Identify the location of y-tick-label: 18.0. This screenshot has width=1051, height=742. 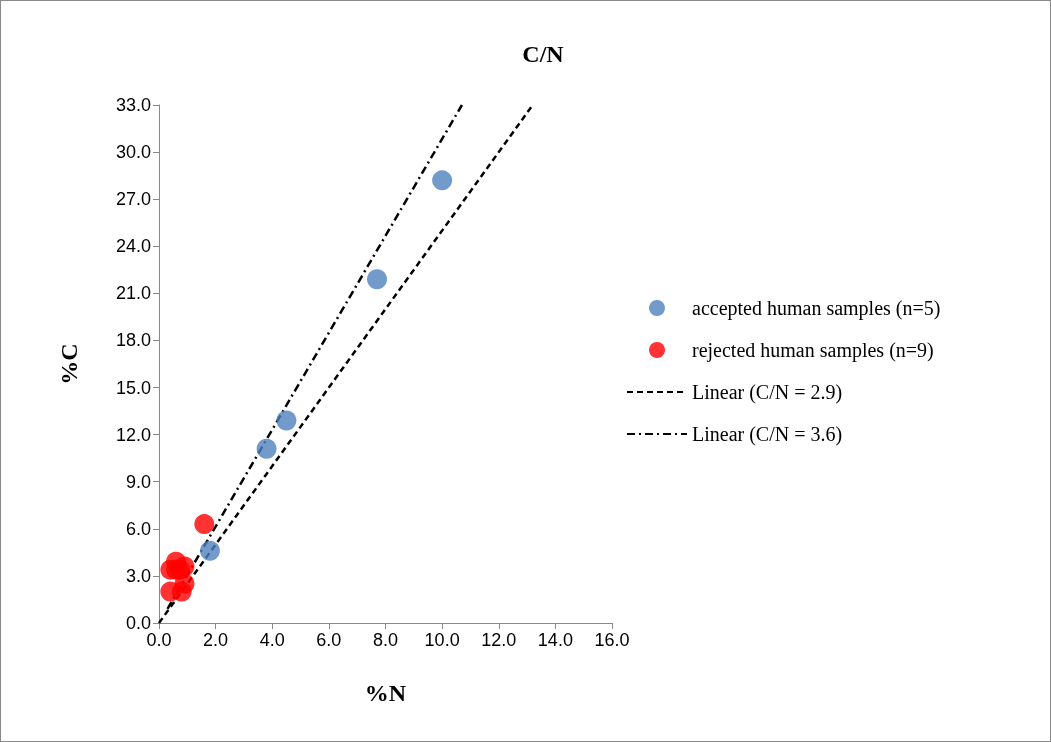
(133, 340).